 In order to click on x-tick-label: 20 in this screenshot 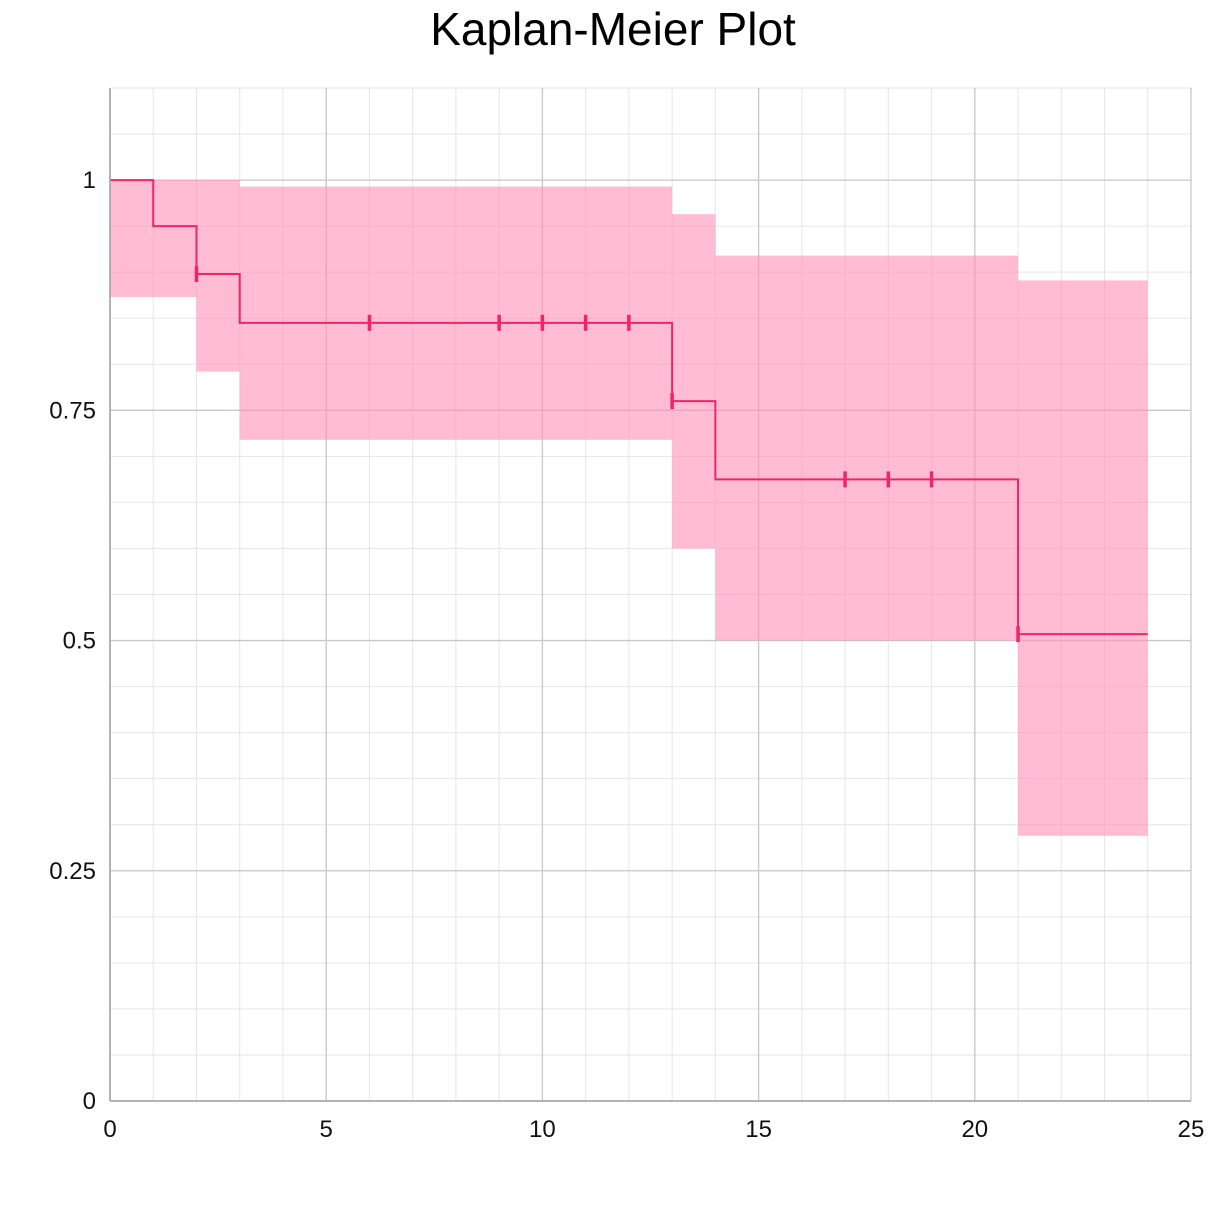, I will do `click(974, 1129)`.